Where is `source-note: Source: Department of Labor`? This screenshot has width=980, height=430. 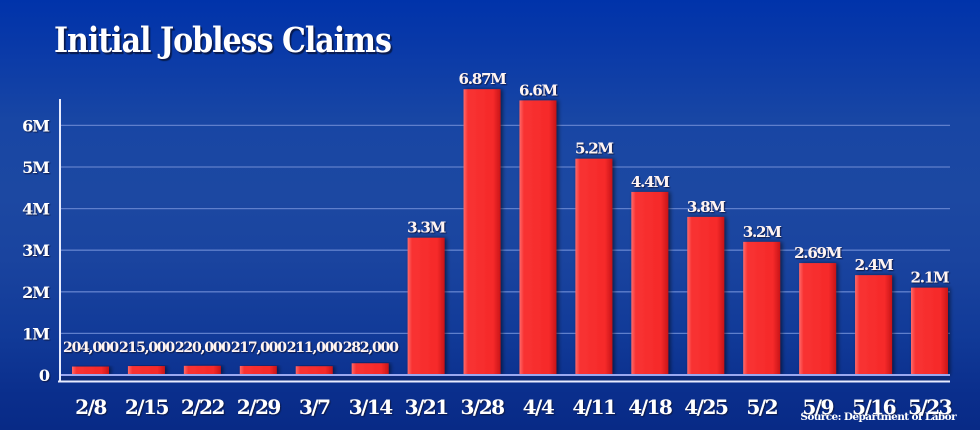 source-note: Source: Department of Labor is located at coordinates (878, 417).